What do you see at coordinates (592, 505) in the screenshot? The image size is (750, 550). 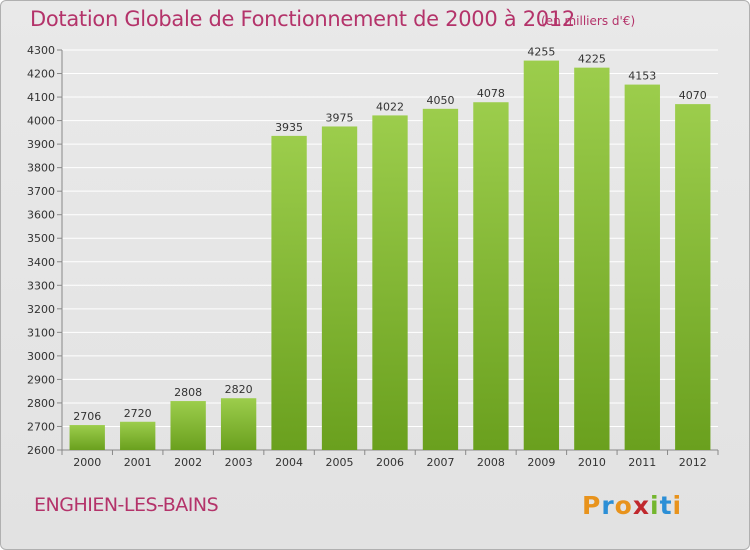 I see `logo-letter: P` at bounding box center [592, 505].